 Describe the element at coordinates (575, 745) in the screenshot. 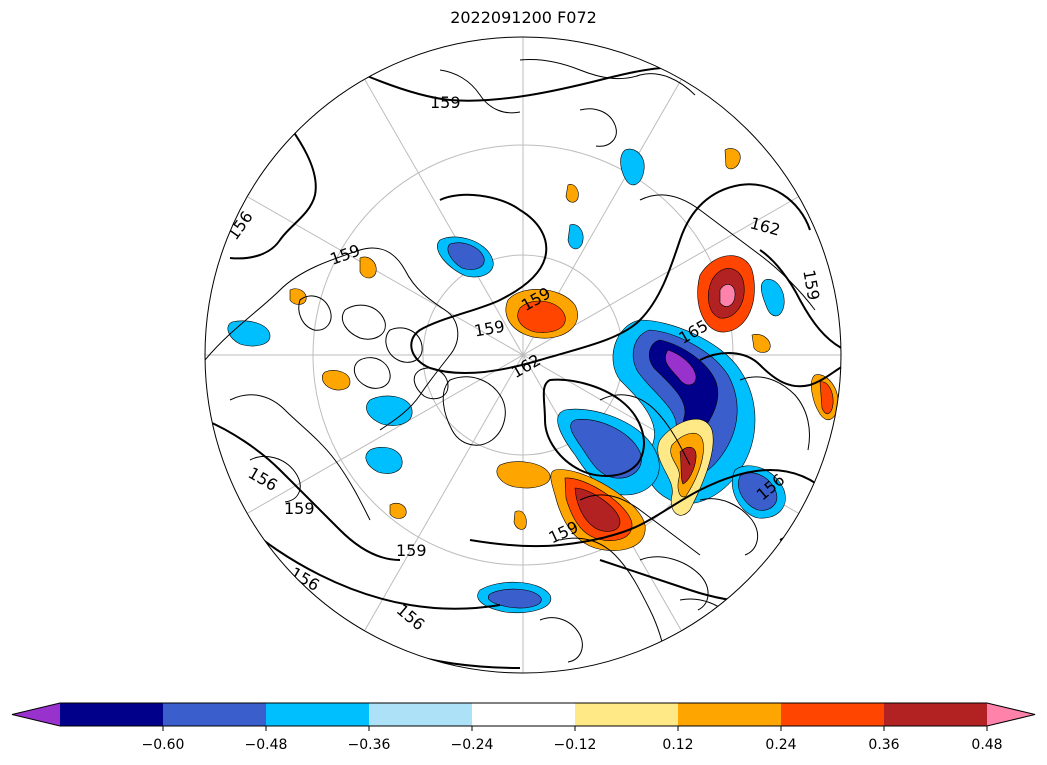

I see `colorbar-tick-label-4: −0.12` at that location.